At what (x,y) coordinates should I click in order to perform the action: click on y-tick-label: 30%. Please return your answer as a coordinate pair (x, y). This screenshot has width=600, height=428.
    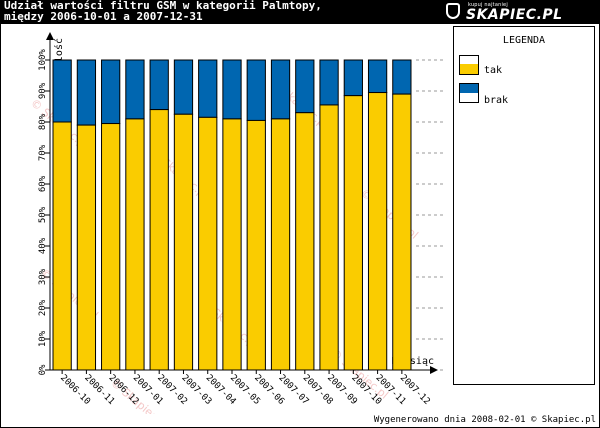
    Looking at the image, I should click on (43, 276).